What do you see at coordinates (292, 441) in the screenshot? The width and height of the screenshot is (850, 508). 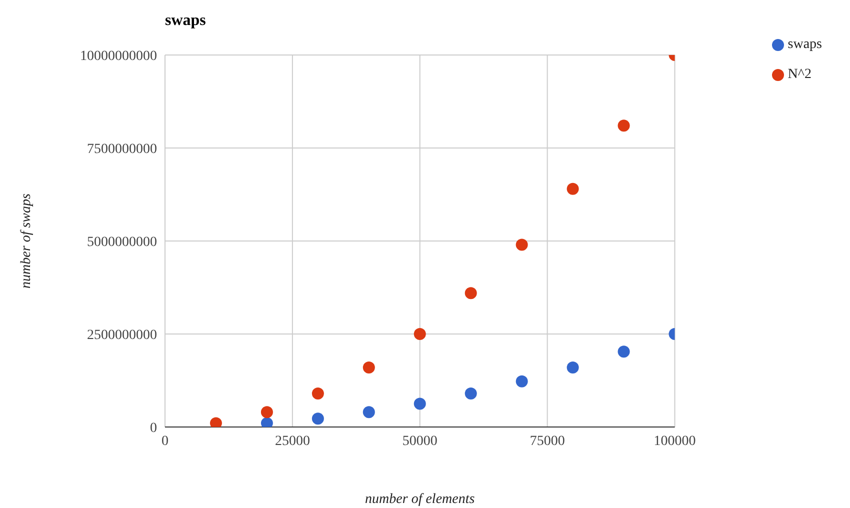 I see `x-tick-label: 25000` at bounding box center [292, 441].